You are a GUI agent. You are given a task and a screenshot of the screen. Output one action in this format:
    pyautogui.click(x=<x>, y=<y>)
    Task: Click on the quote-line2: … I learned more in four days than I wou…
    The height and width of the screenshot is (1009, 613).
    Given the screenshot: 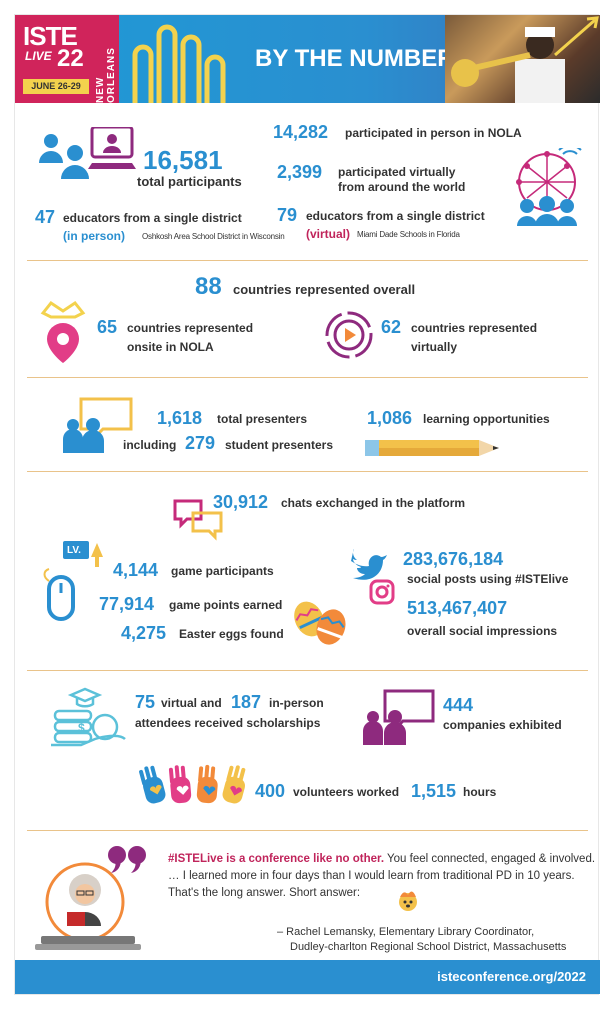 What is the action you would take?
    pyautogui.click(x=371, y=876)
    